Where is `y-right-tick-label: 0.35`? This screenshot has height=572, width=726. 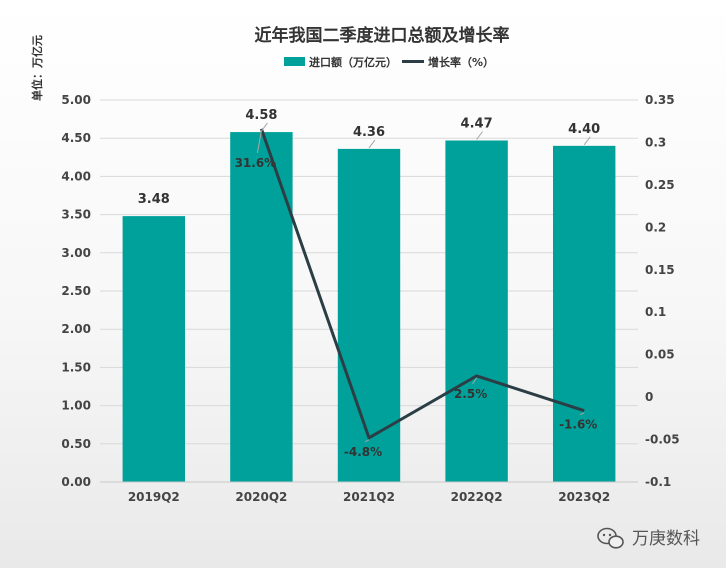 y-right-tick-label: 0.35 is located at coordinates (660, 100).